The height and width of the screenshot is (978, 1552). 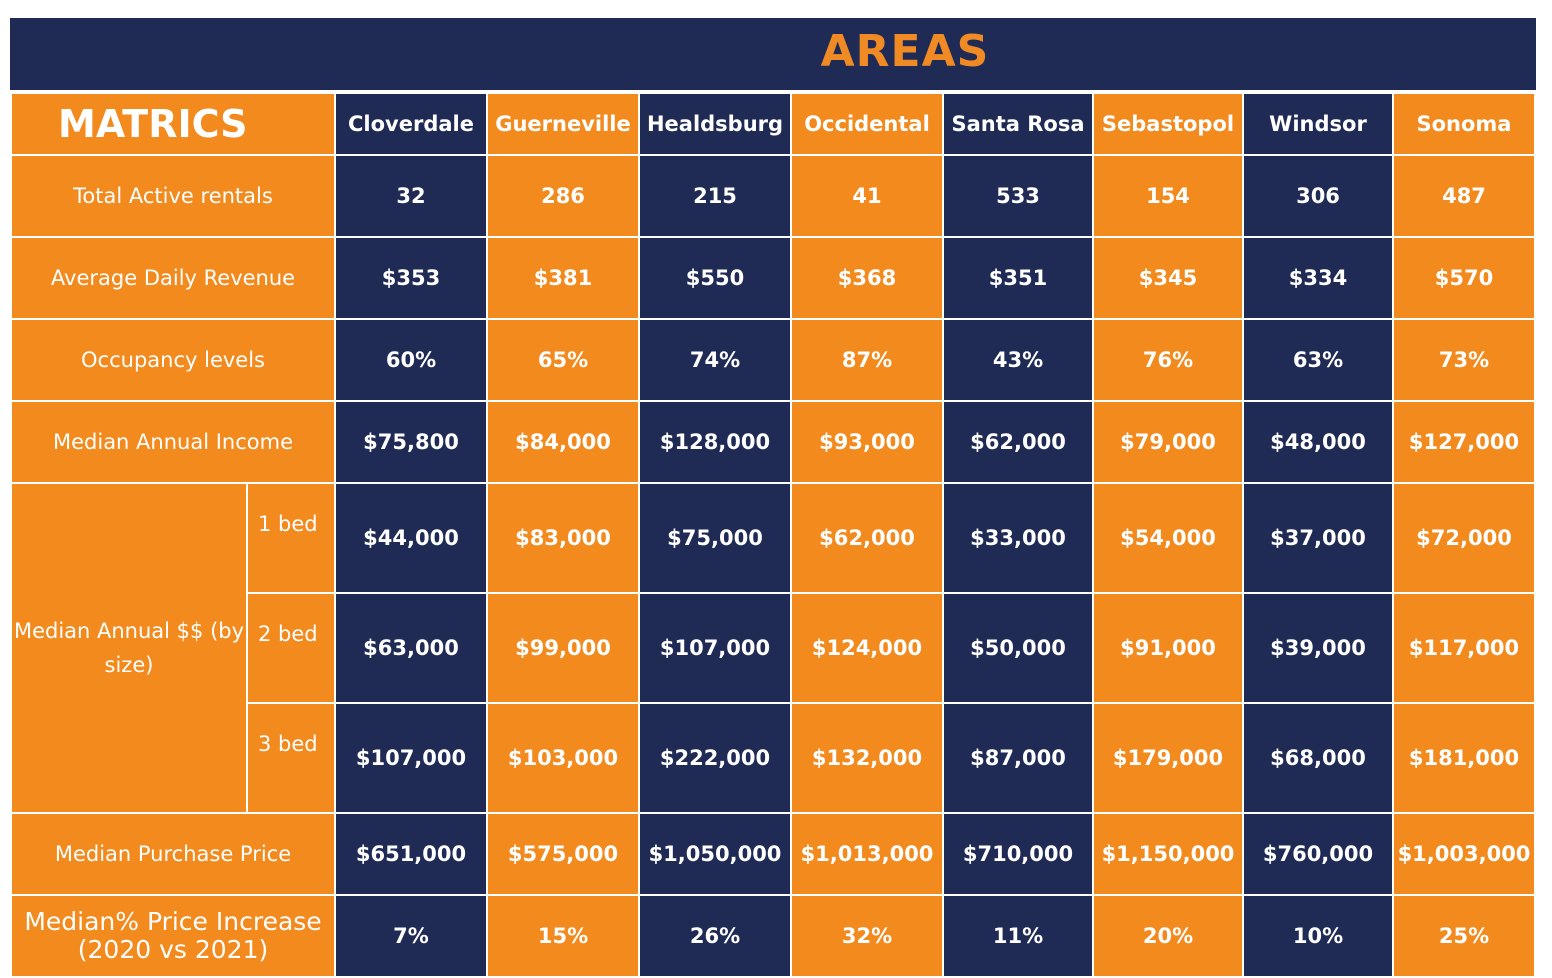 I want to click on table-cell: $222,000, so click(x=715, y=758).